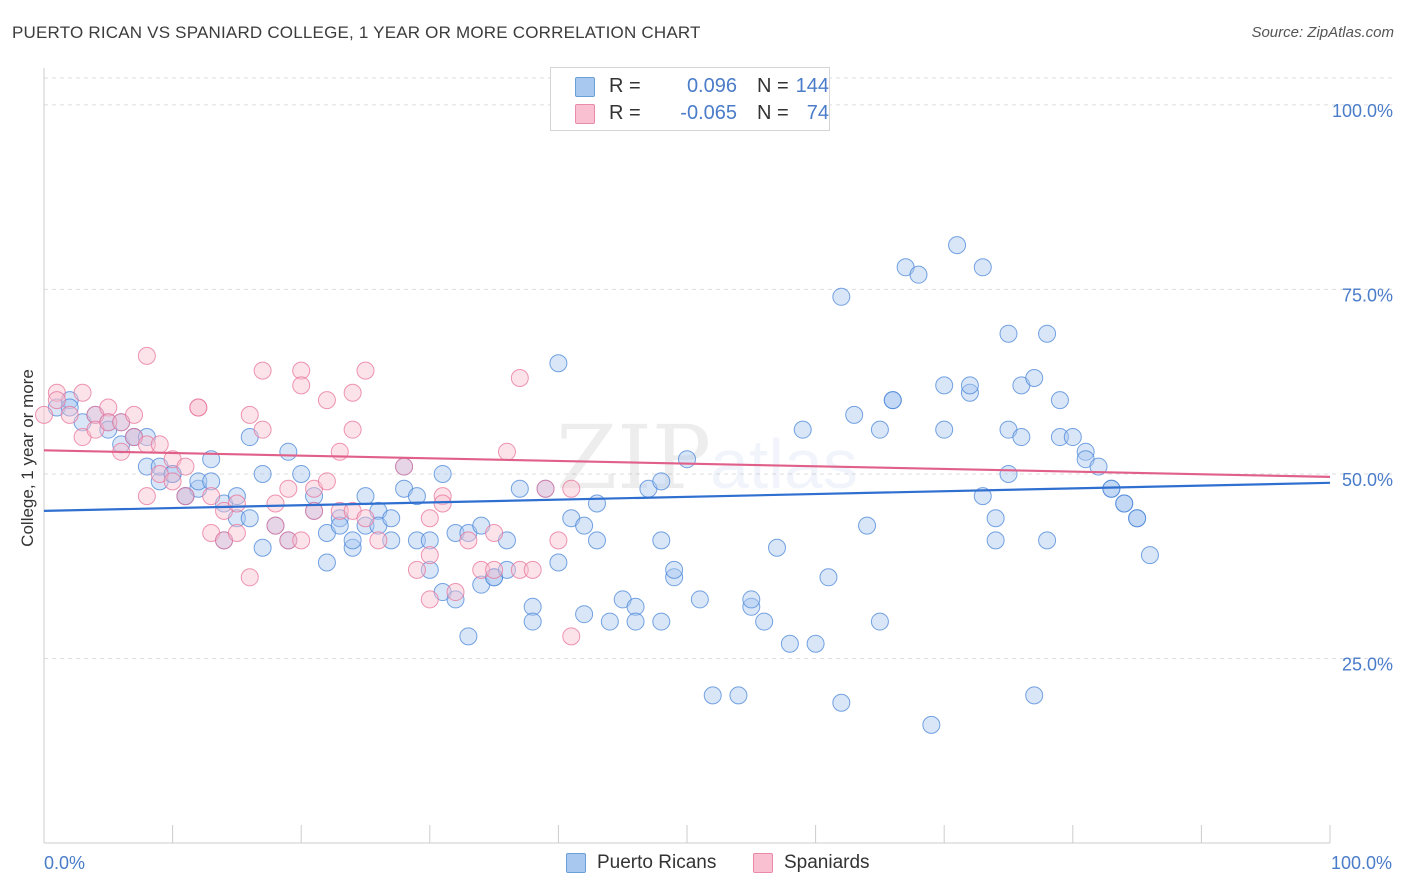  What do you see at coordinates (27, 458) in the screenshot?
I see `y-axis-label: College, 1 year or more` at bounding box center [27, 458].